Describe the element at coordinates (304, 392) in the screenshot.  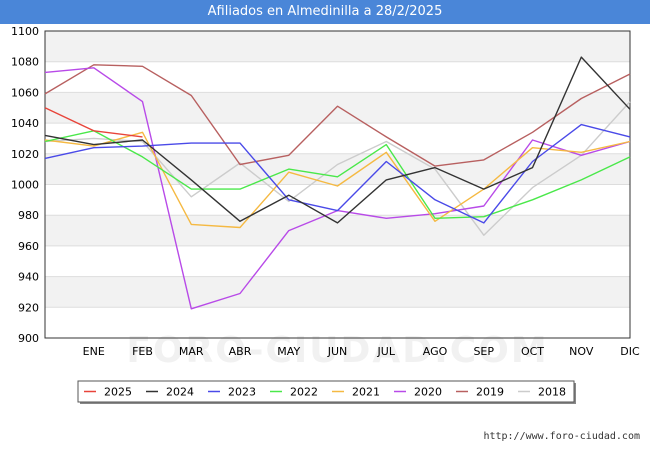
I see `legend-label-2022: 2022` at that location.